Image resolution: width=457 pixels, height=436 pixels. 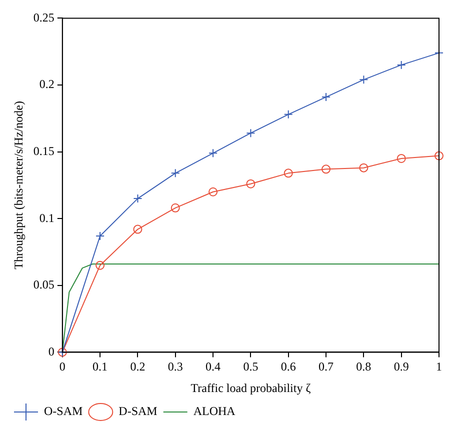 I want to click on x-tick-label: 0, so click(x=62, y=367).